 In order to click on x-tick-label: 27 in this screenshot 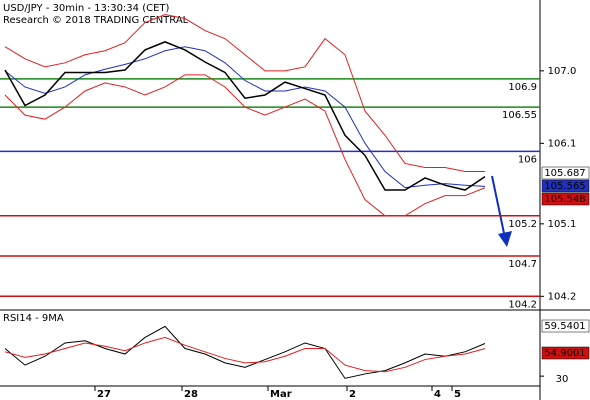, I will do `click(104, 394)`.